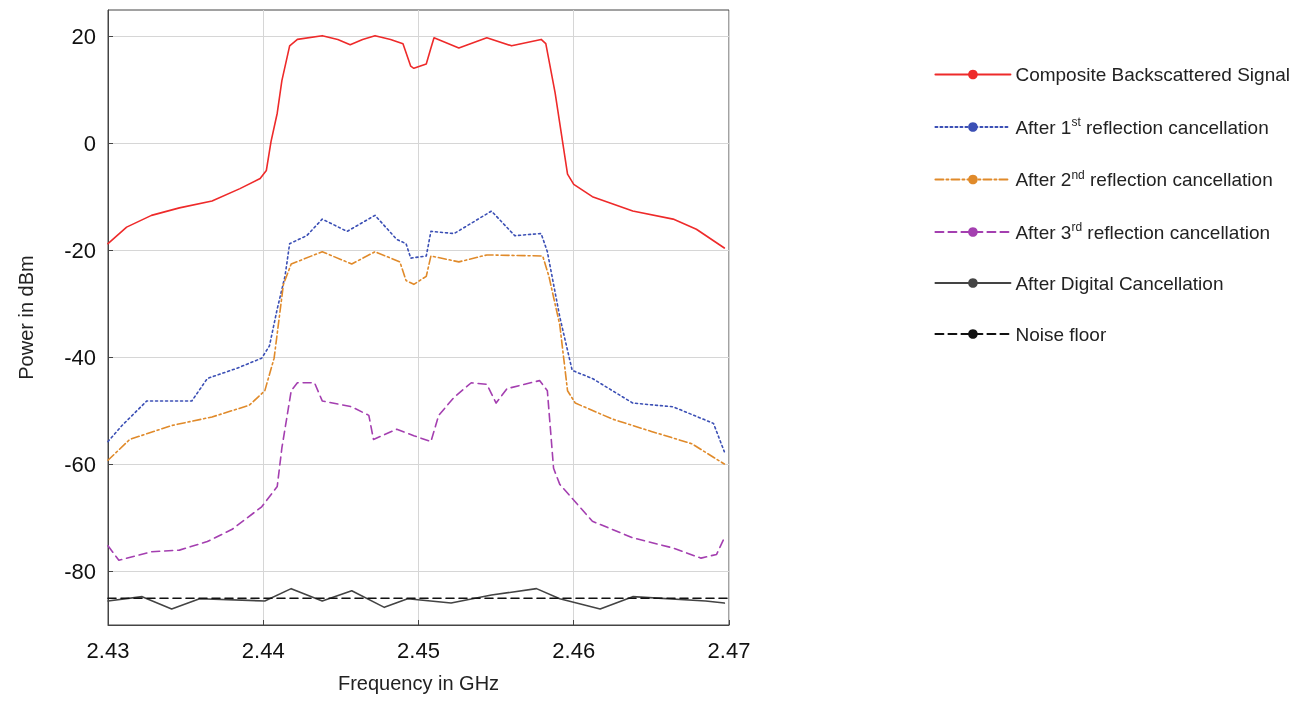 This screenshot has height=711, width=1305. What do you see at coordinates (89, 144) in the screenshot?
I see `y-tick-label: 0` at bounding box center [89, 144].